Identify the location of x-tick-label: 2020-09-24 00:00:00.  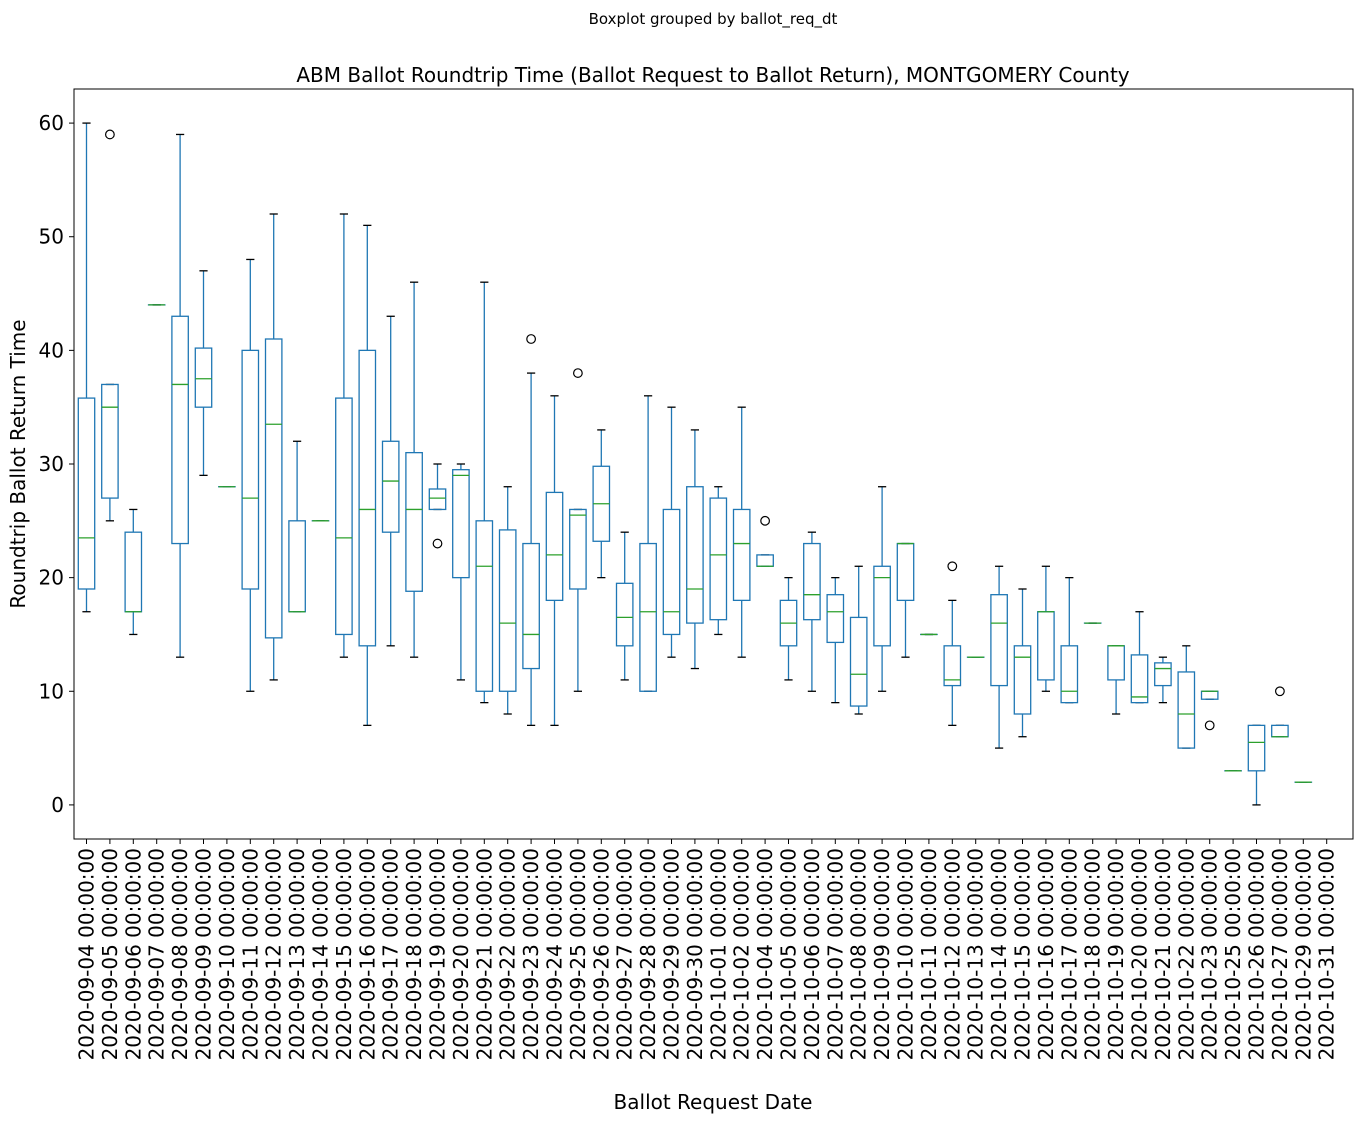
(555, 954).